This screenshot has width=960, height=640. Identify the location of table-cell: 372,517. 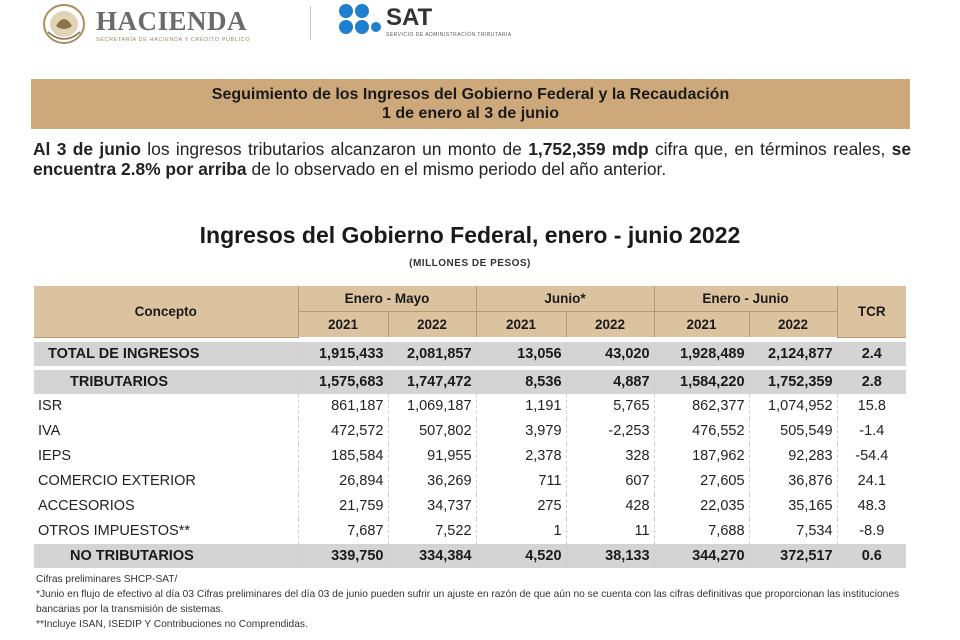
(793, 555).